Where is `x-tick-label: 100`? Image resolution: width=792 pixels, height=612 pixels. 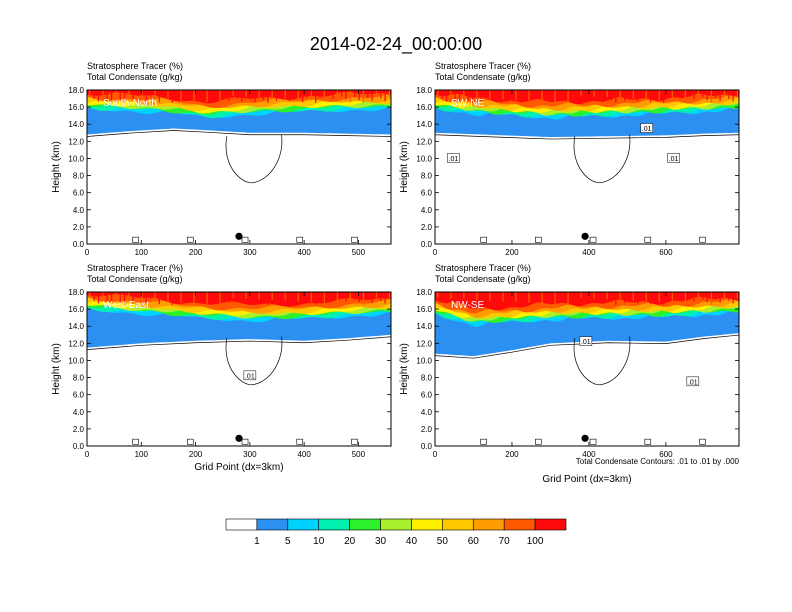
x-tick-label: 100 is located at coordinates (142, 454).